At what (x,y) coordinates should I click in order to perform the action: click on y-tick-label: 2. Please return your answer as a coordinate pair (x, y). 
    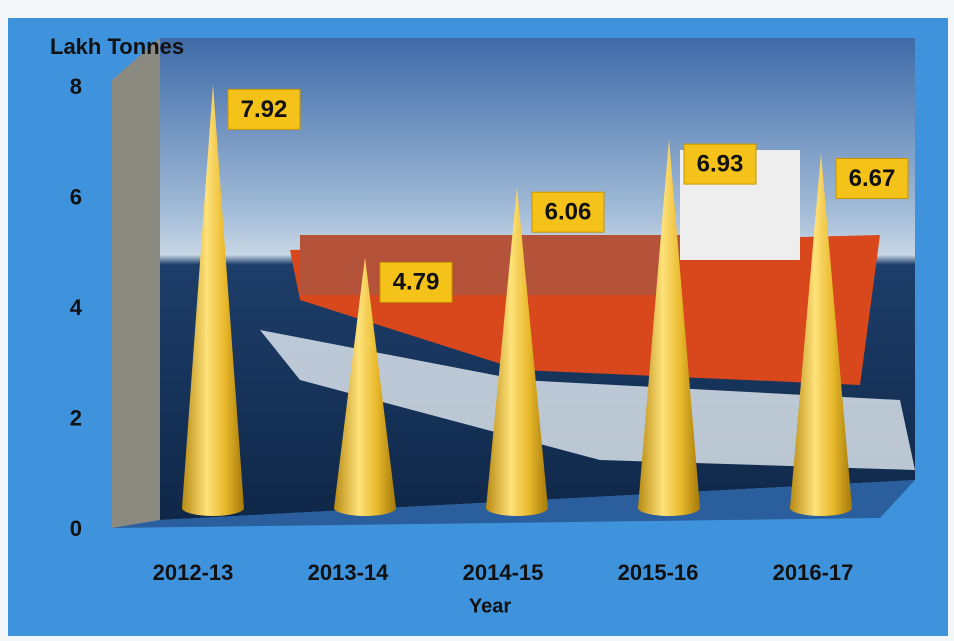
    Looking at the image, I should click on (76, 417).